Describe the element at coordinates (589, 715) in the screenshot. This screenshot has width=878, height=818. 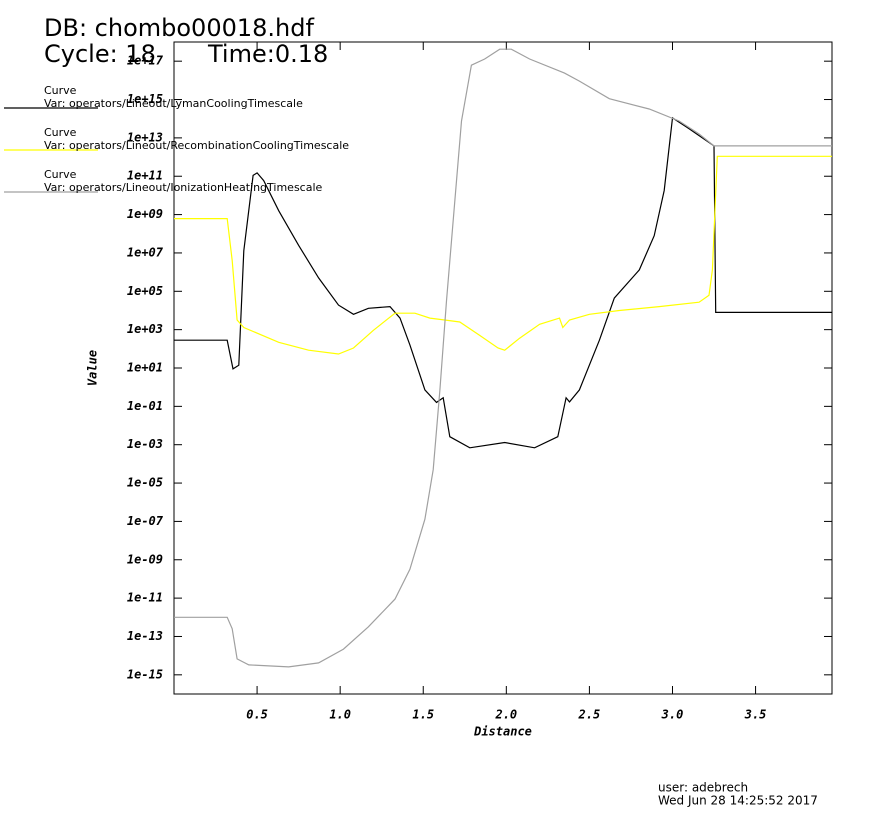
I see `x-tick-label: 2.5` at that location.